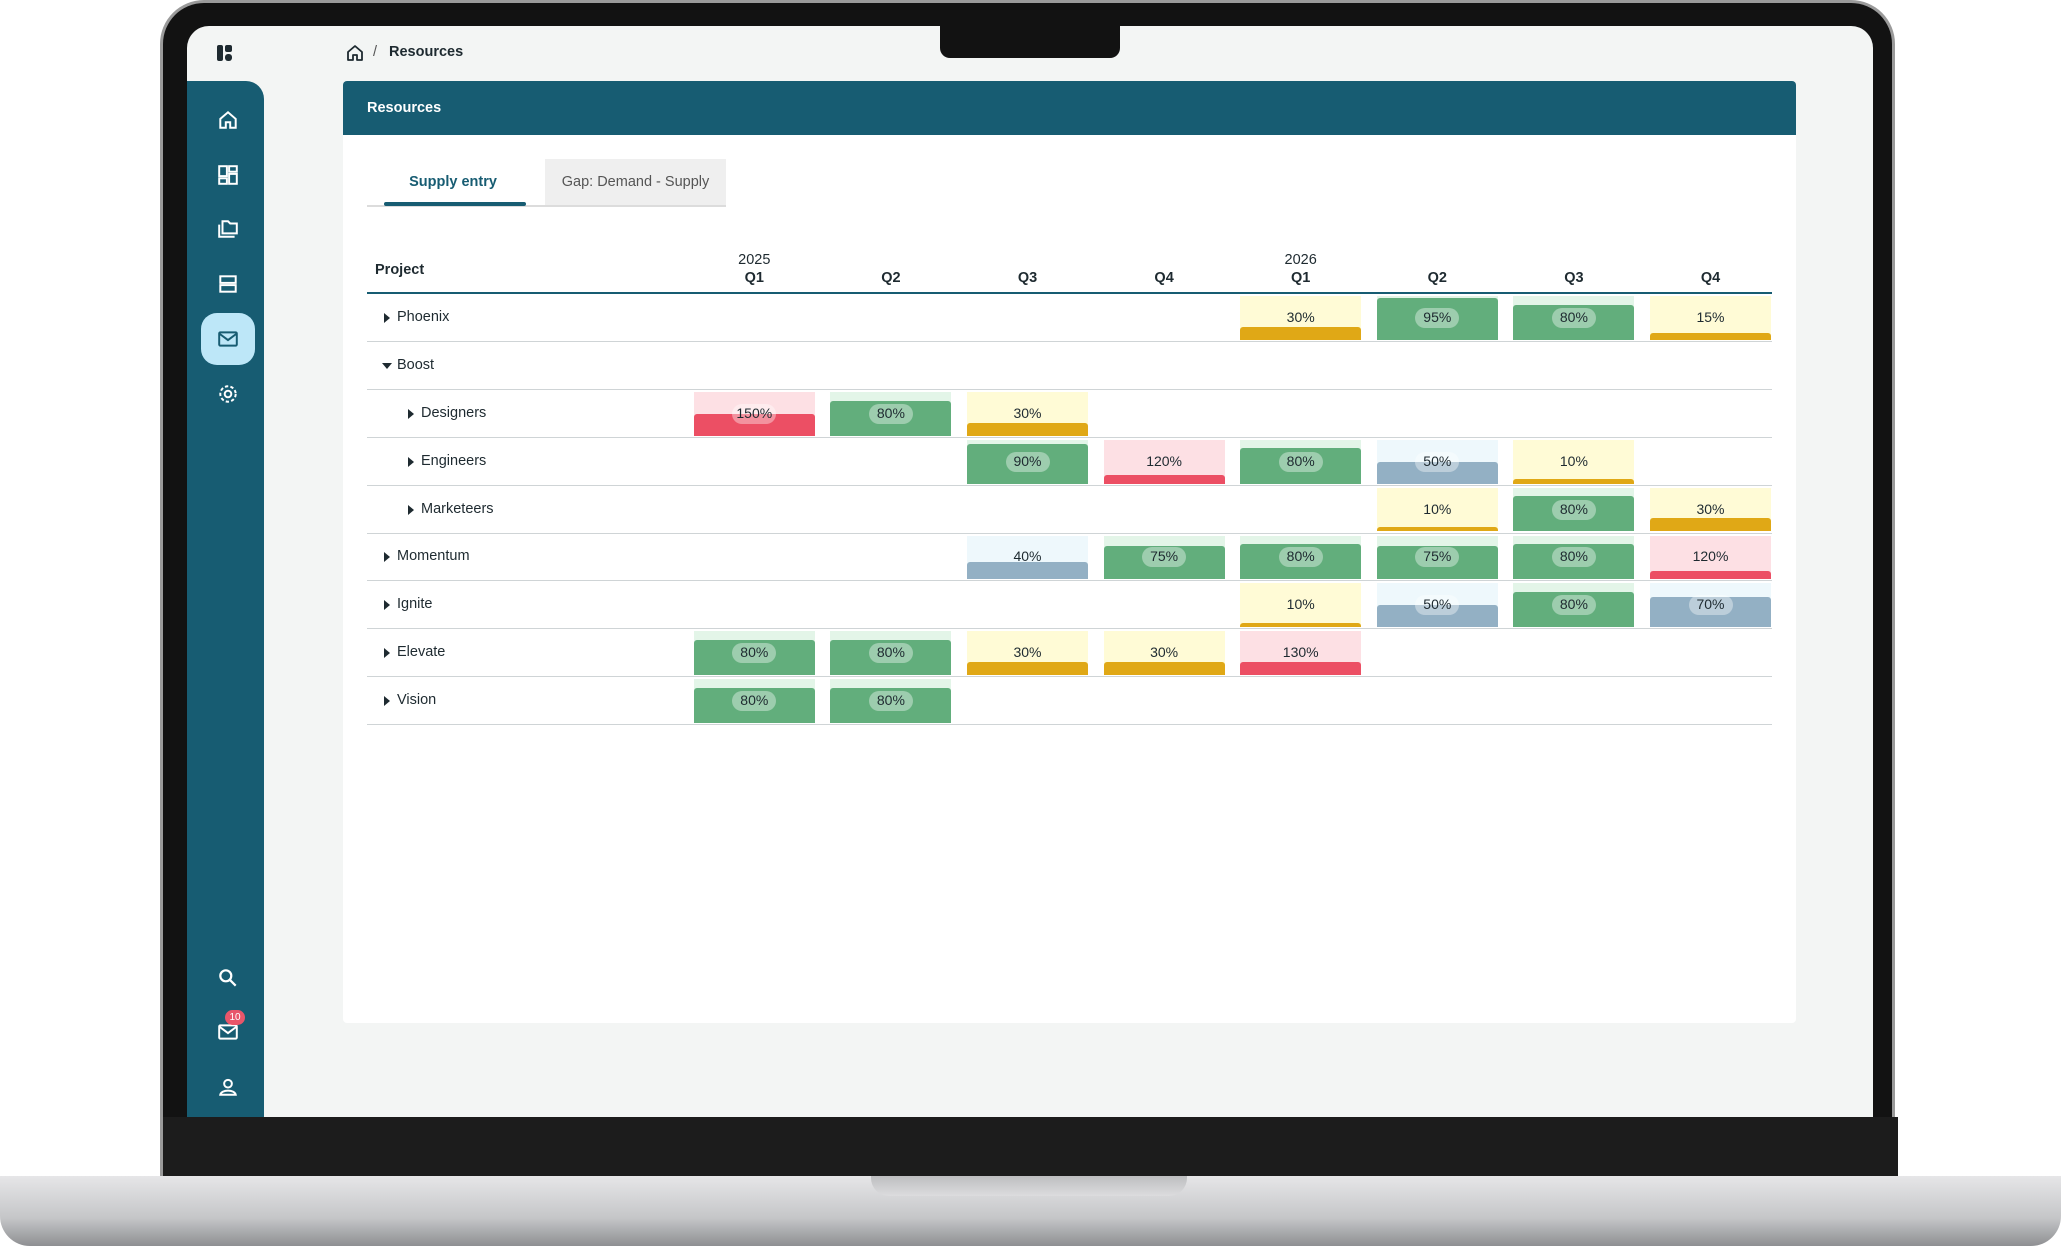 The height and width of the screenshot is (1255, 2061). I want to click on row-label: Elevate, so click(421, 652).